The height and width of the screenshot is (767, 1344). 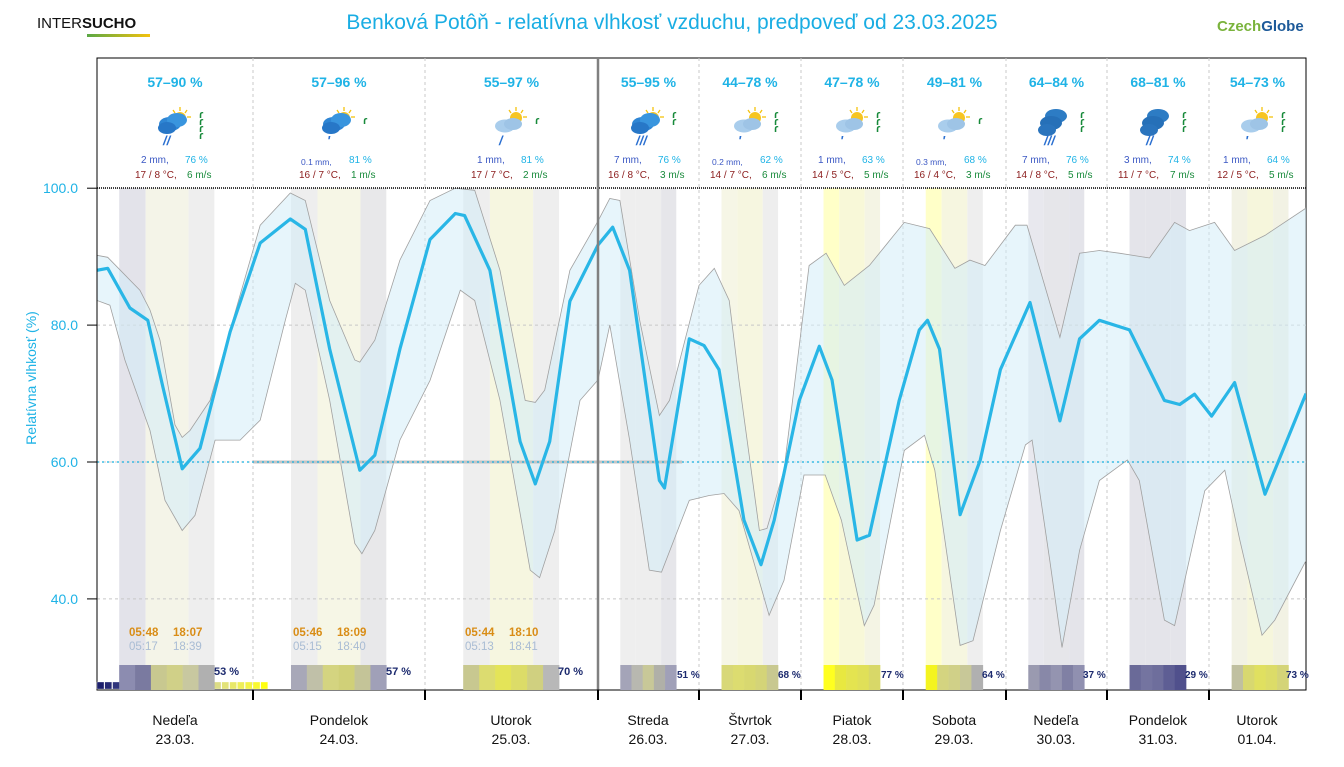 I want to click on weekday-label: Streda, so click(x=648, y=720).